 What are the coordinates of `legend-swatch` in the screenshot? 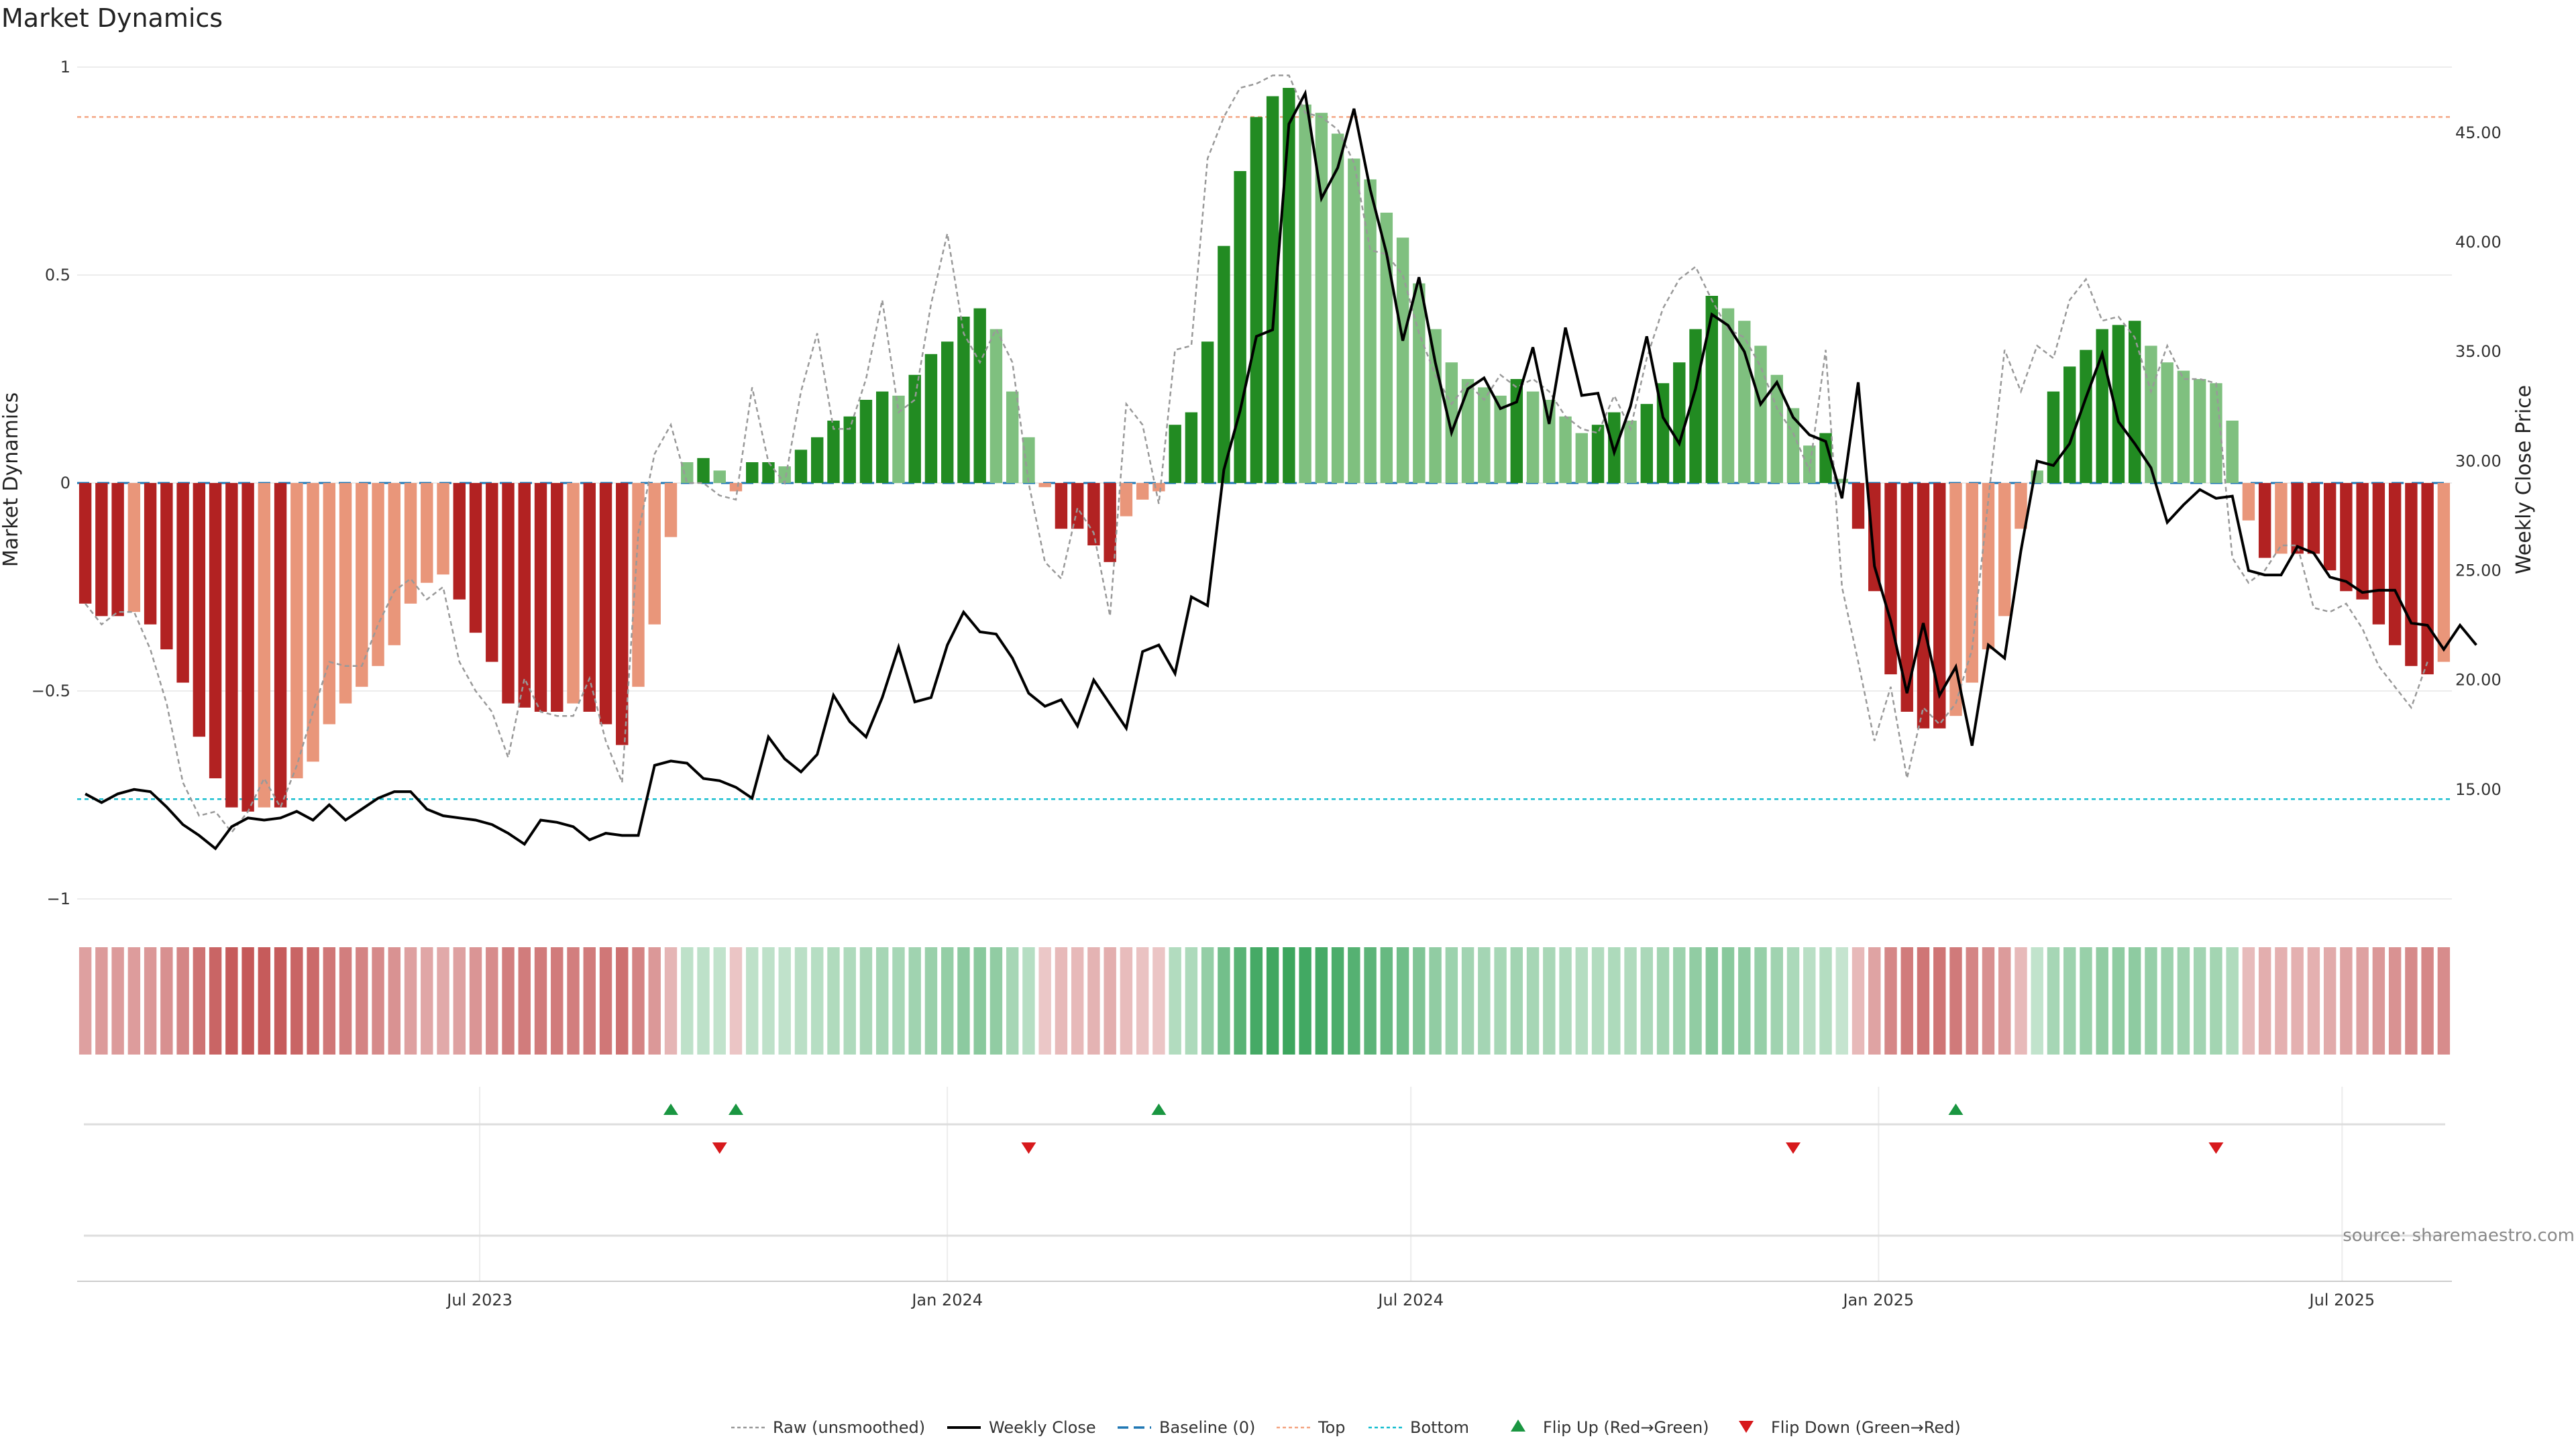 It's located at (1746, 1427).